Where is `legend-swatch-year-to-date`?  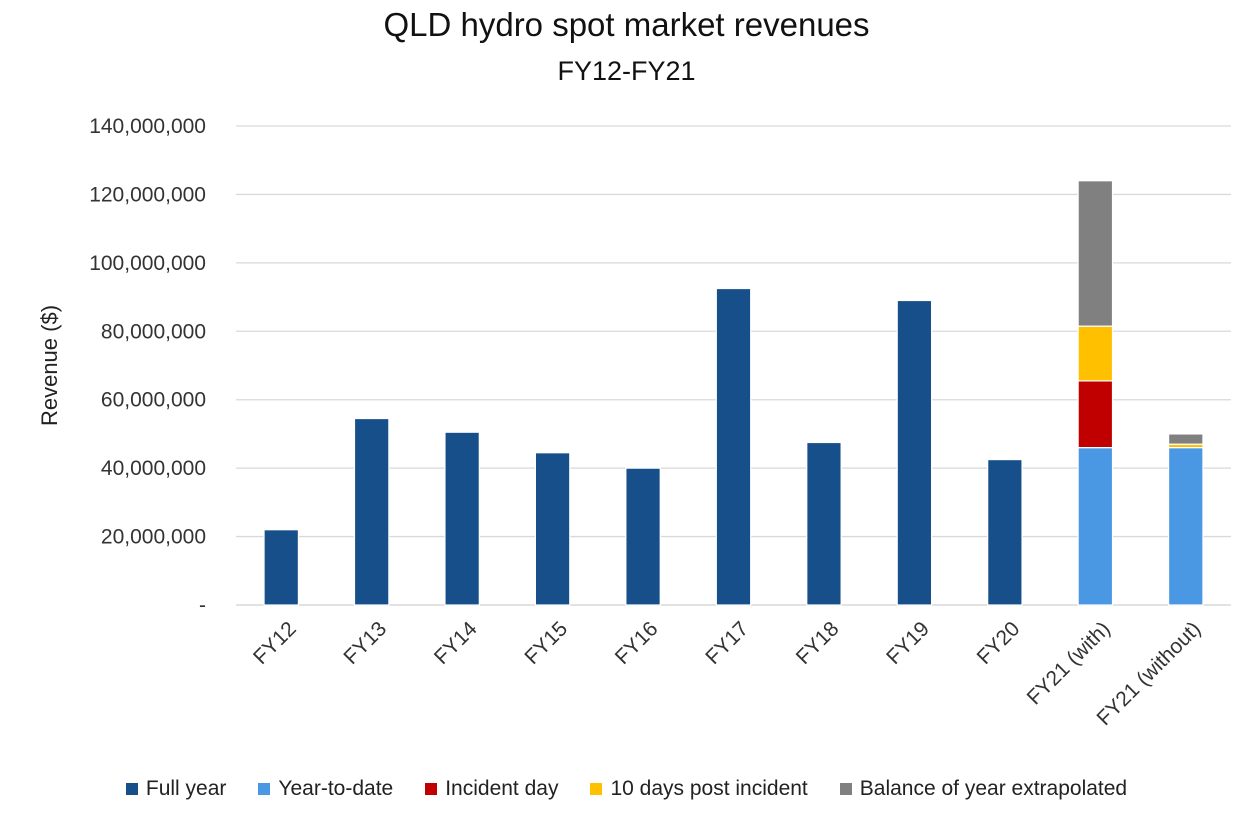
legend-swatch-year-to-date is located at coordinates (264, 789).